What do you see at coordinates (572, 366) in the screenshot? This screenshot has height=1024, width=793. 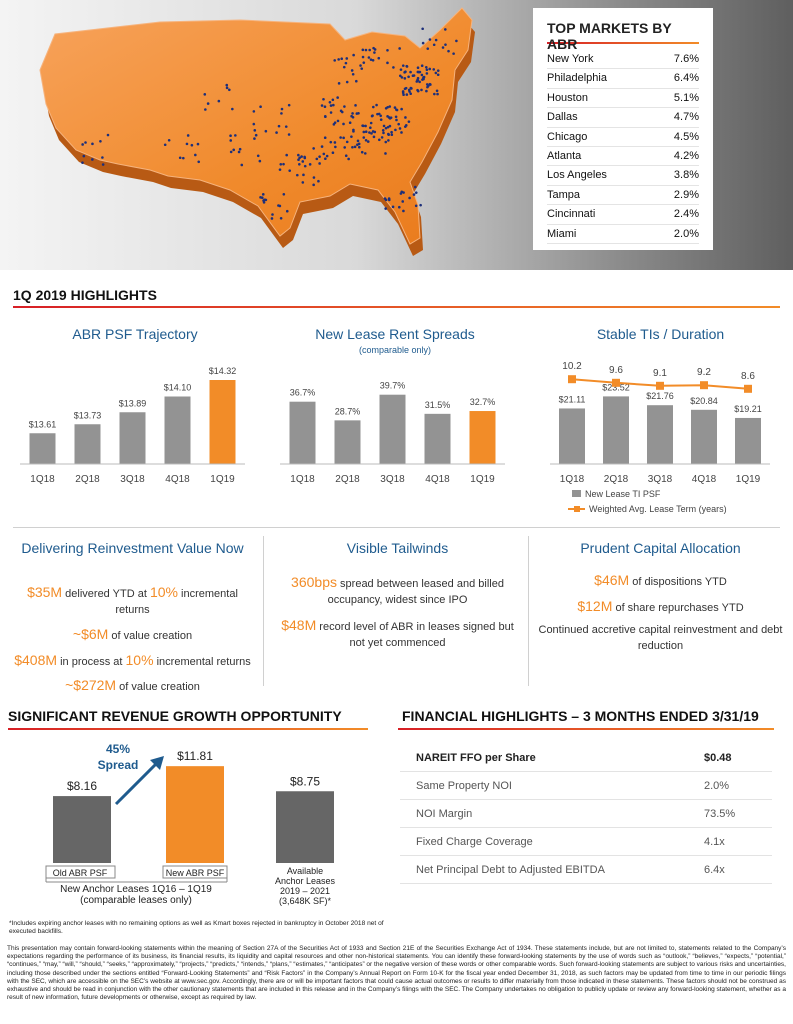 I see `lease-term-label: 10.2` at bounding box center [572, 366].